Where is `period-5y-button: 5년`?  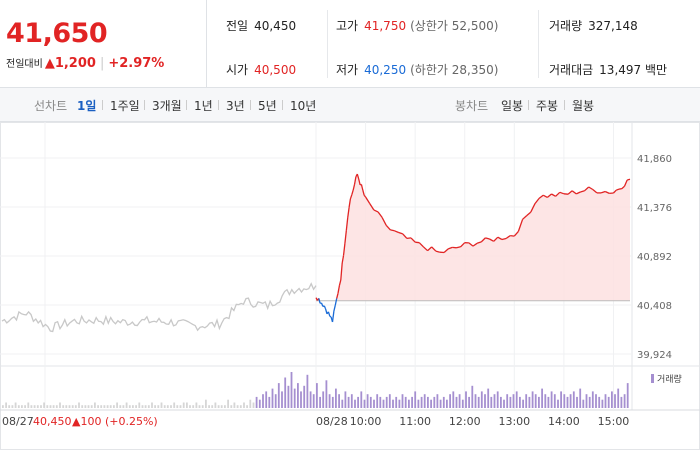
period-5y-button: 5년 is located at coordinates (267, 106).